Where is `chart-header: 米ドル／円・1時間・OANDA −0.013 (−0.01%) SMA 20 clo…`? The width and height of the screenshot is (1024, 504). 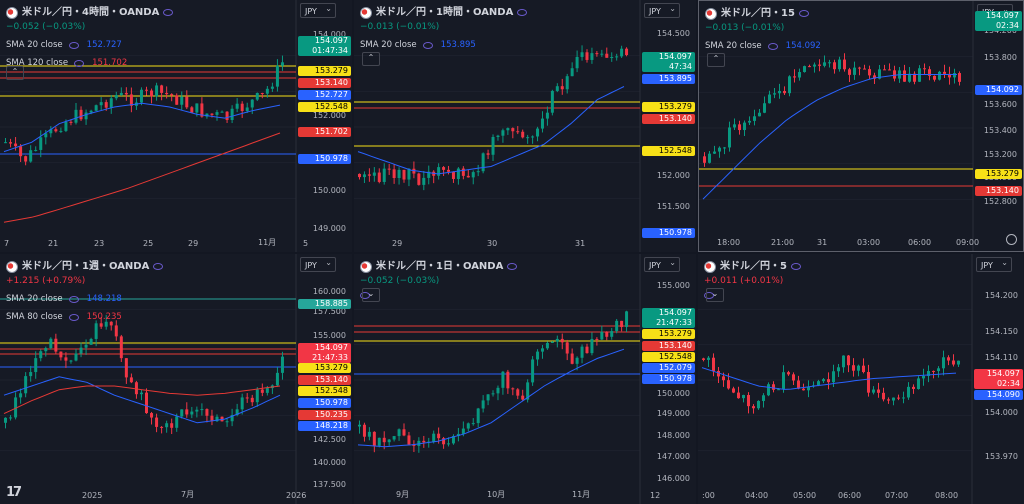 chart-header: 米ドル／円・1時間・OANDA −0.013 (−0.01%) SMA 20 clo… is located at coordinates (444, 29).